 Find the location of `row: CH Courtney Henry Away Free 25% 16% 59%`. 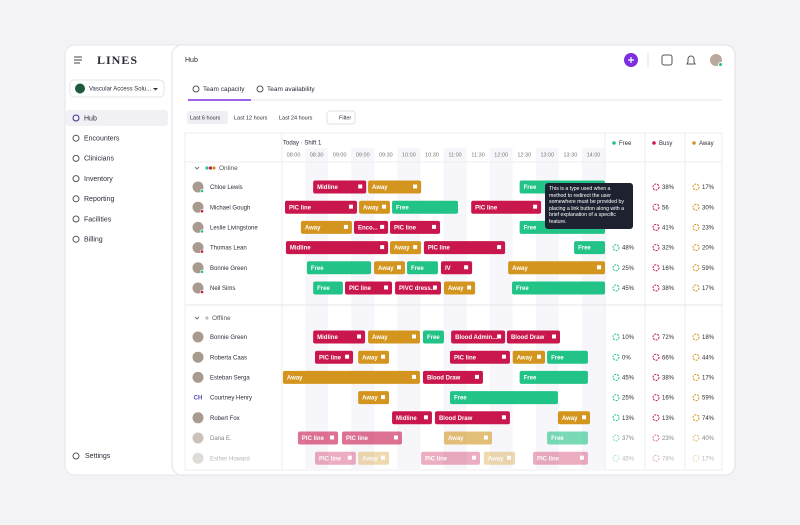

row: CH Courtney Henry Away Free 25% 16% 59% is located at coordinates (454, 398).